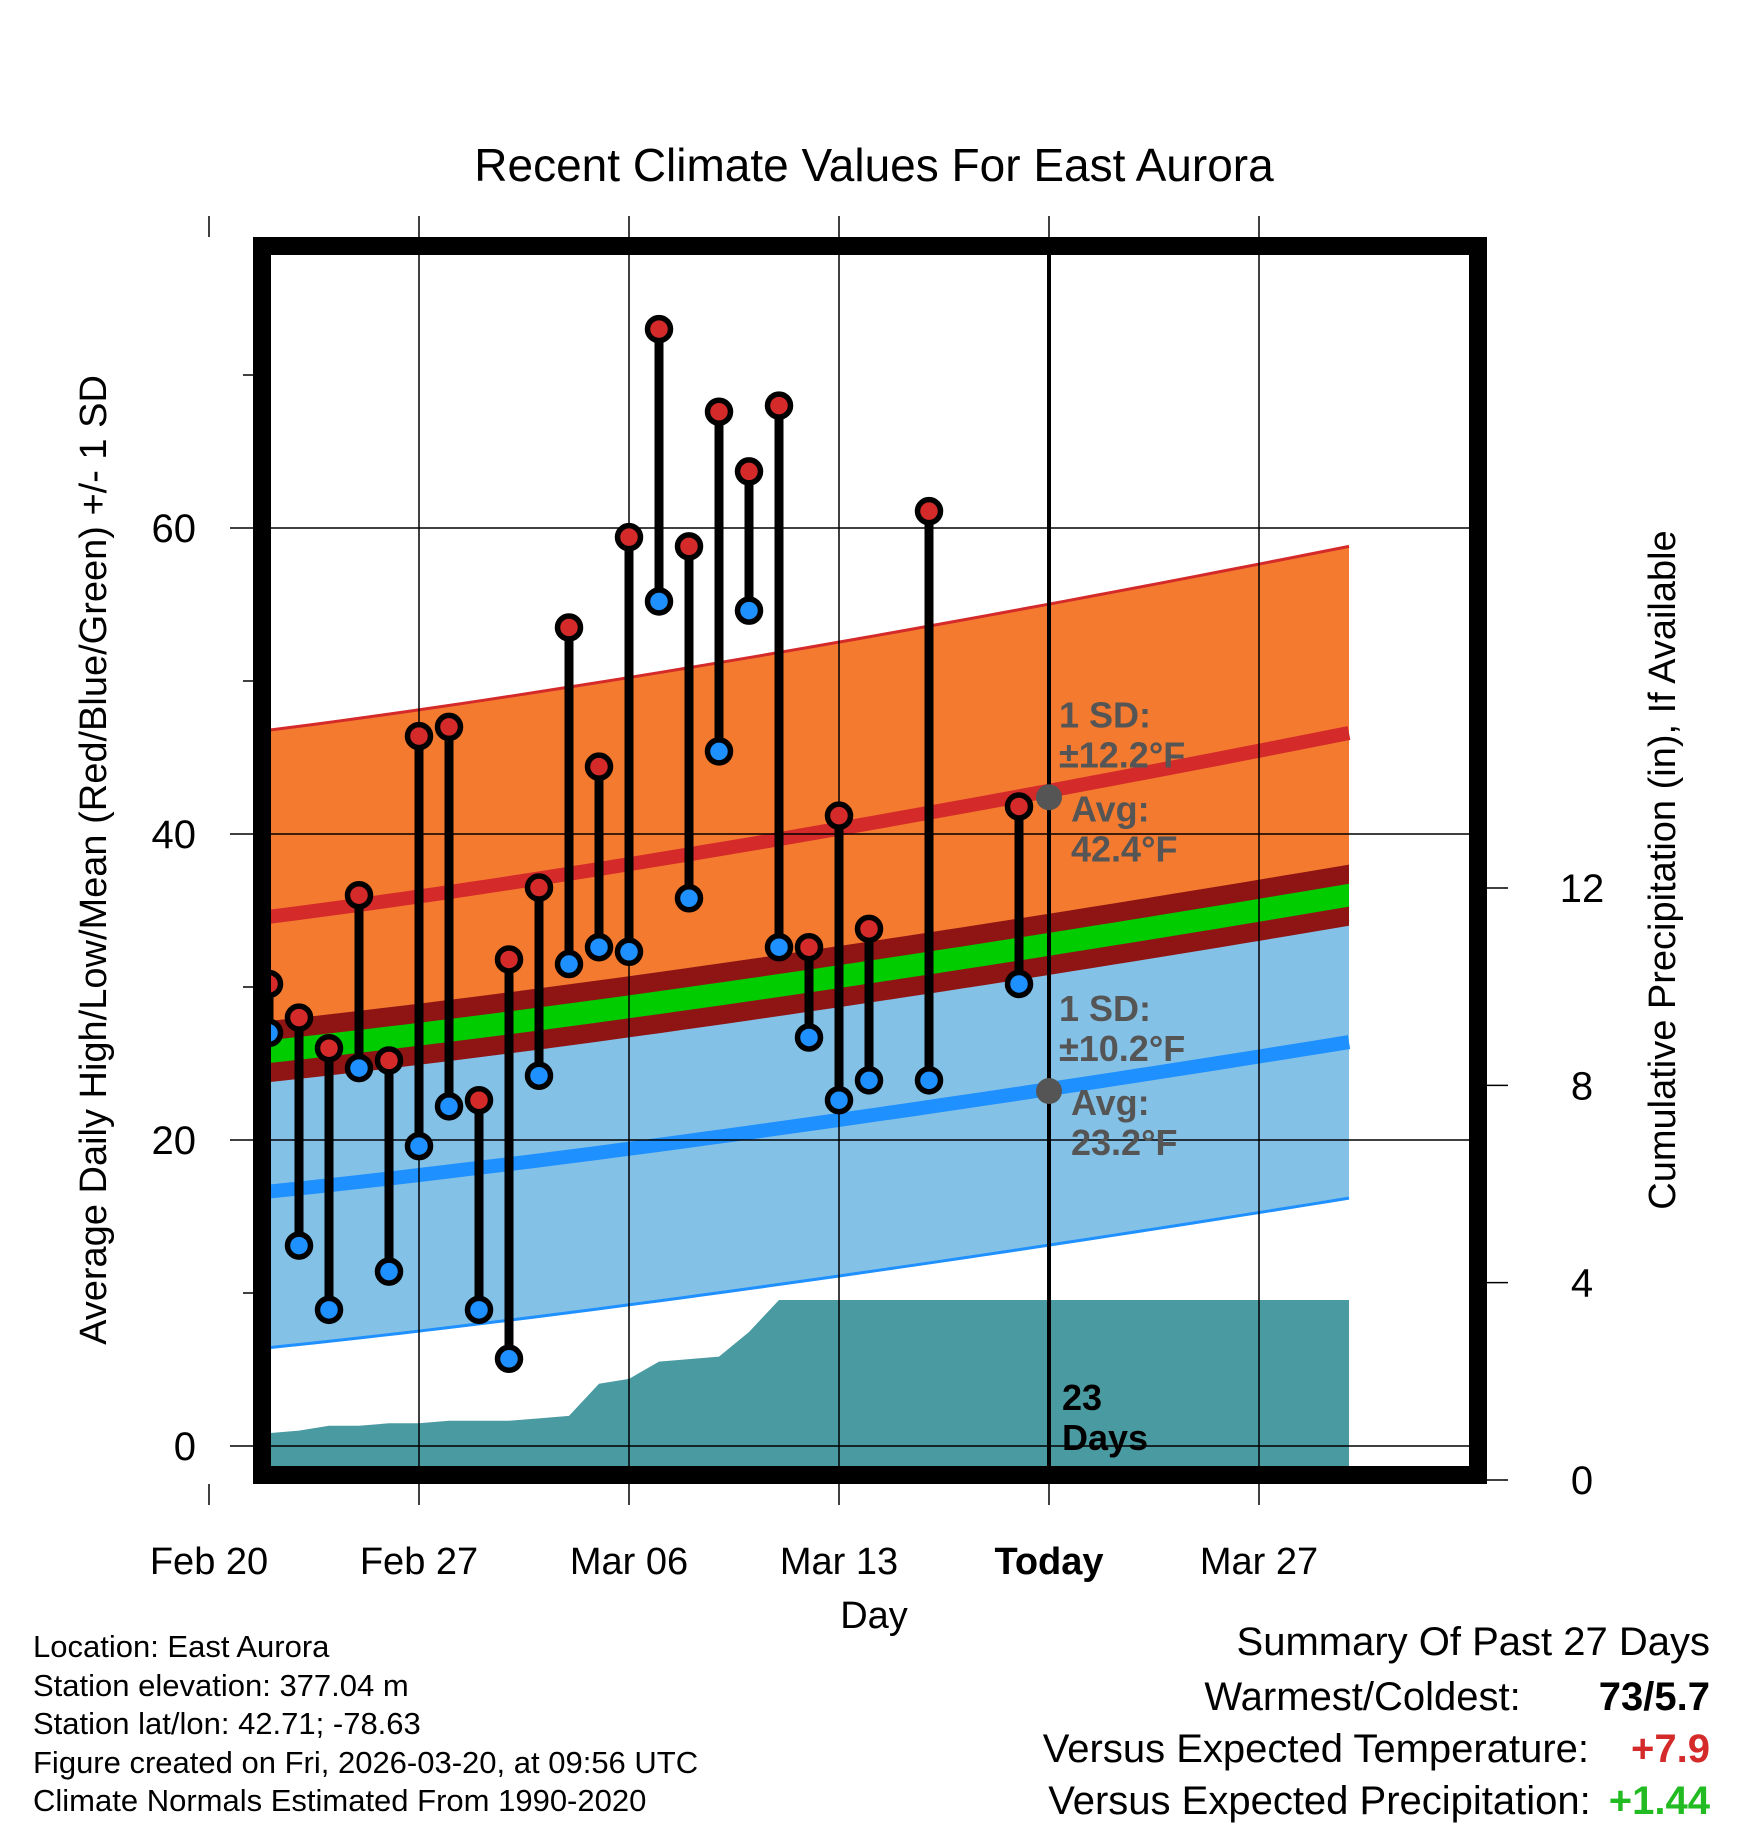  What do you see at coordinates (1659, 1801) in the screenshot?
I see `precip-value: +1.44` at bounding box center [1659, 1801].